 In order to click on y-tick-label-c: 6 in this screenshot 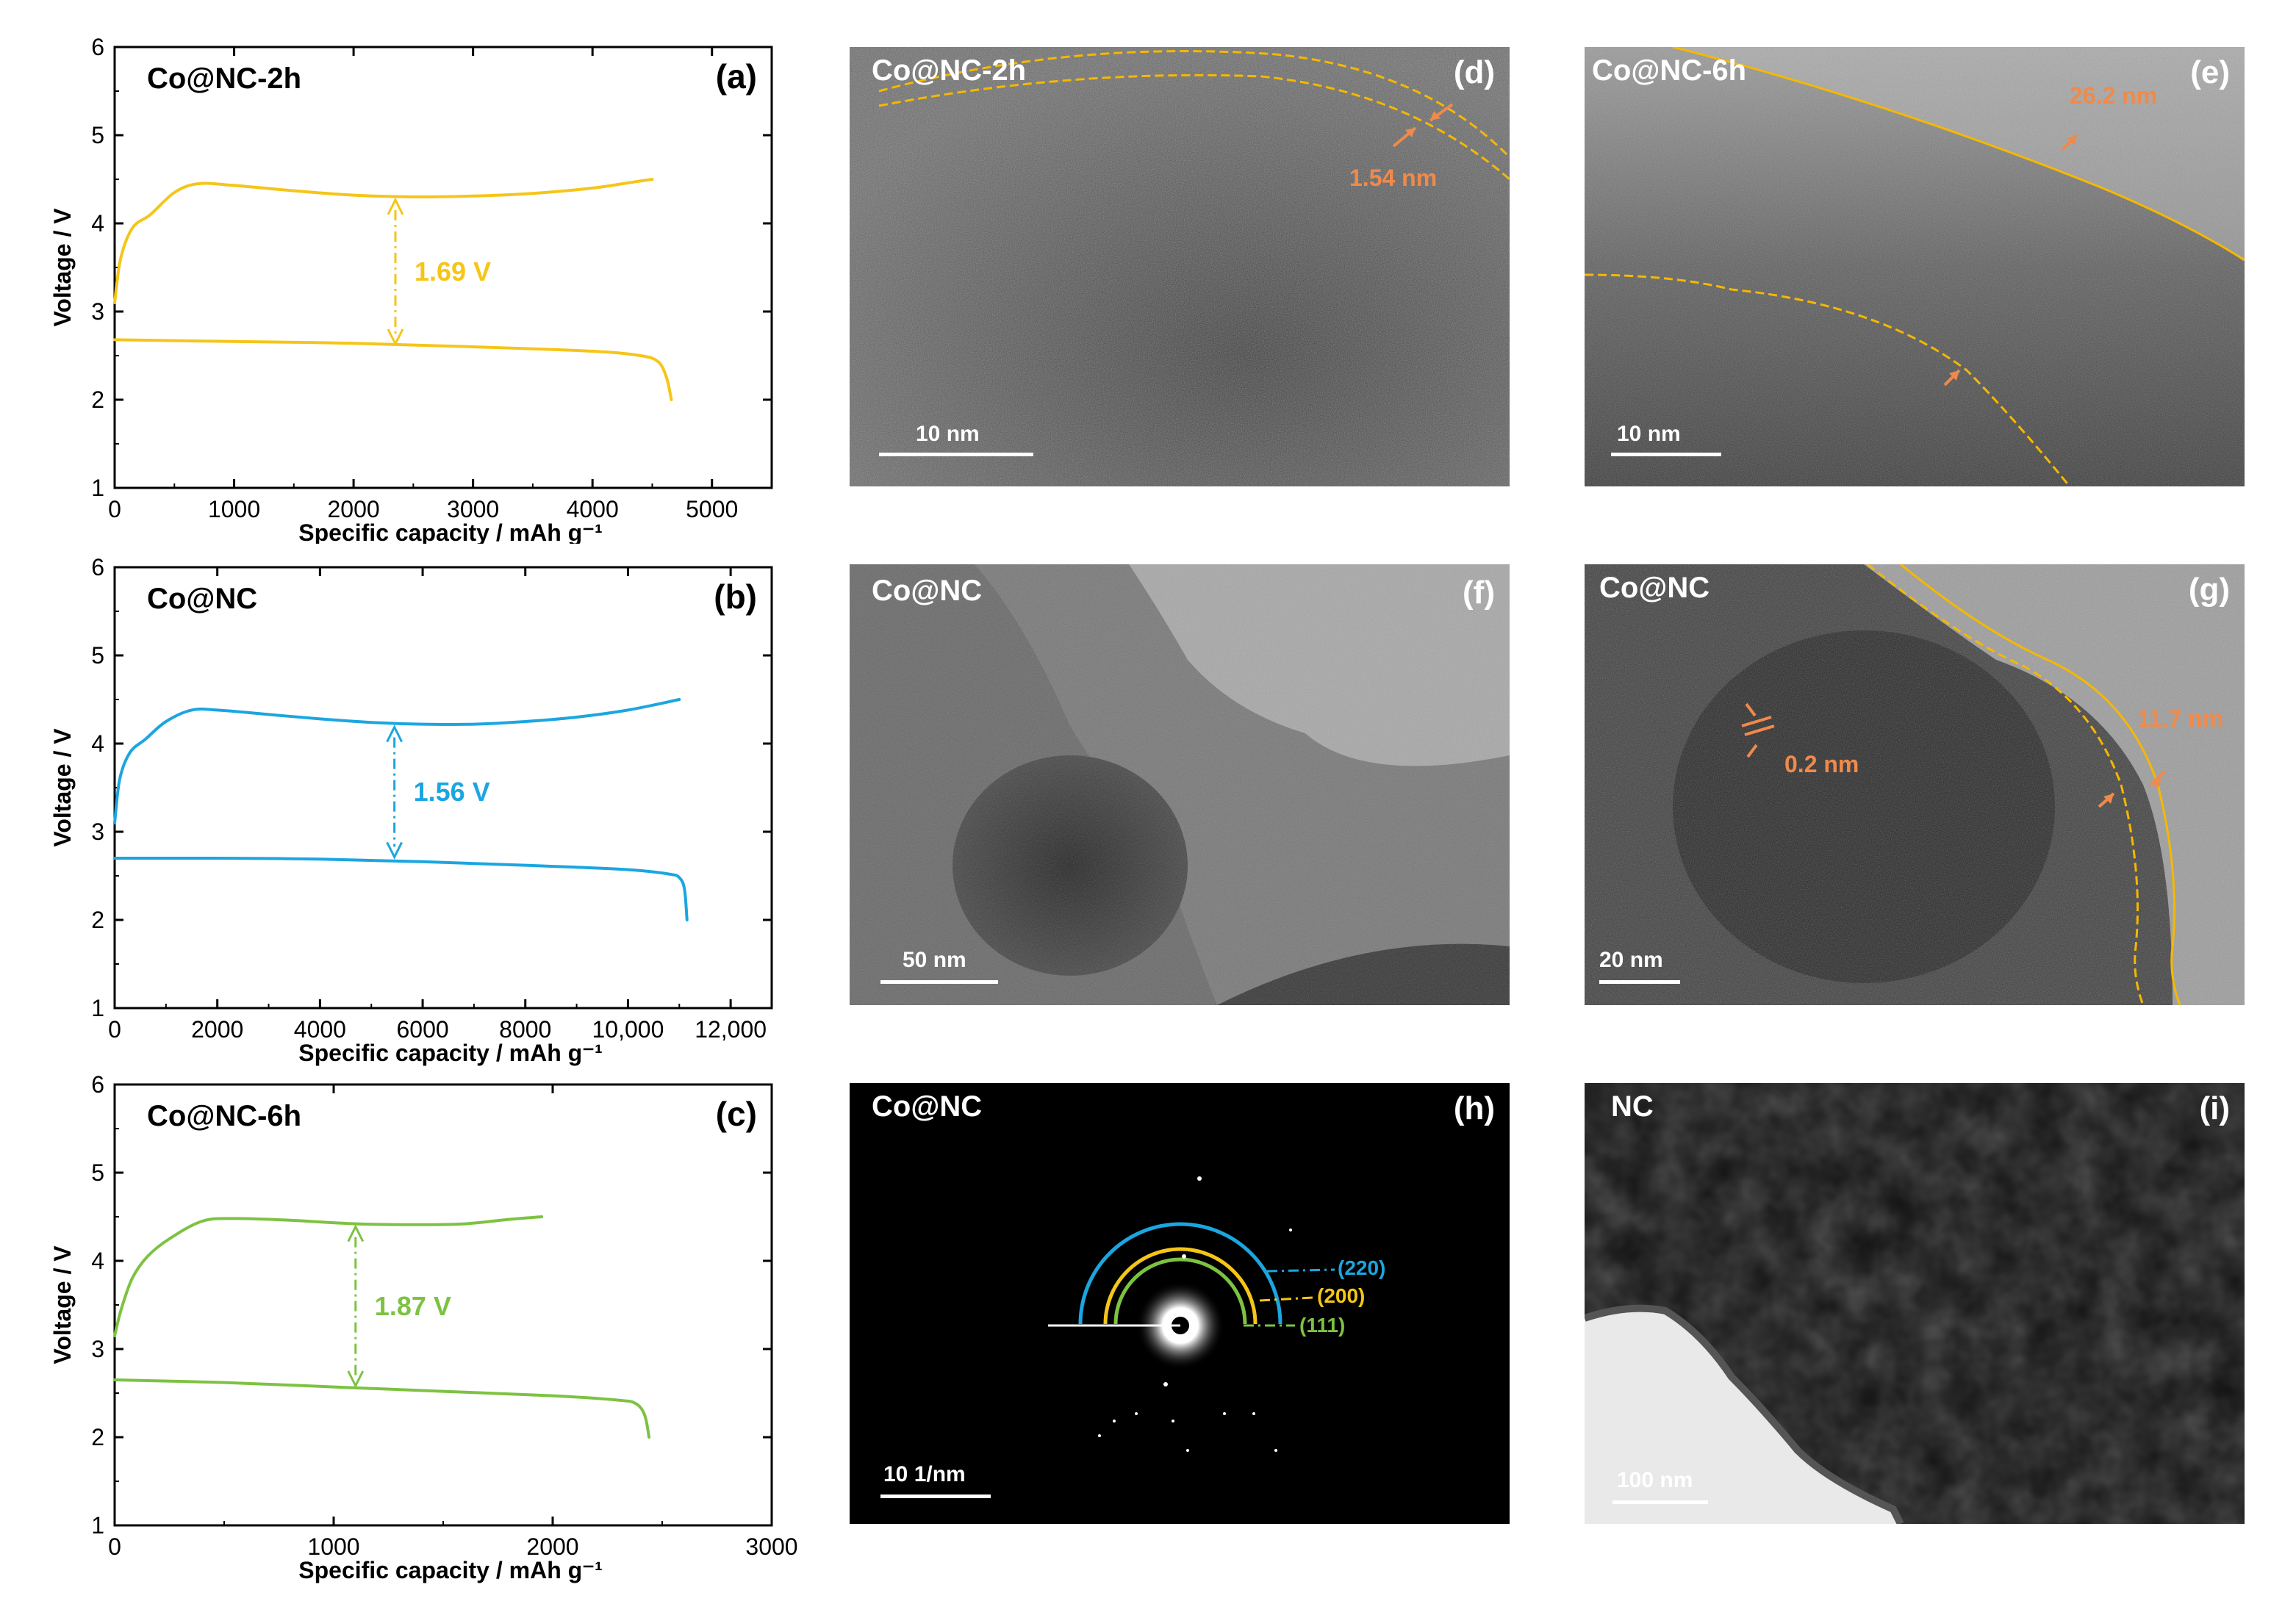, I will do `click(97, 1085)`.